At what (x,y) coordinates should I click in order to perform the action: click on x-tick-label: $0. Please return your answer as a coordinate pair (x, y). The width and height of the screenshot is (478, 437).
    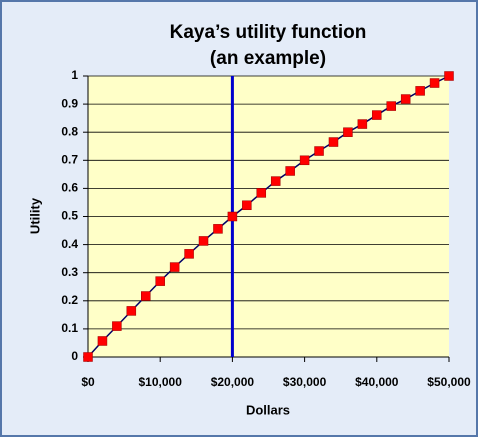
    Looking at the image, I should click on (88, 382).